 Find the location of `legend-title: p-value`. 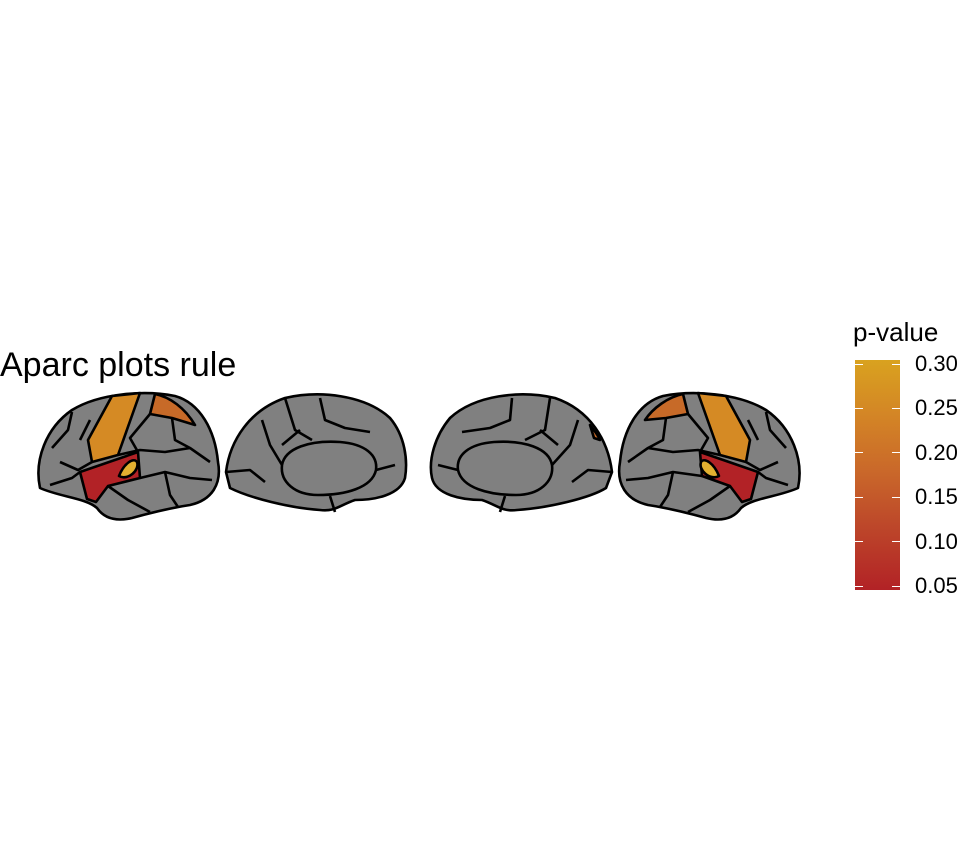

legend-title: p-value is located at coordinates (896, 332).